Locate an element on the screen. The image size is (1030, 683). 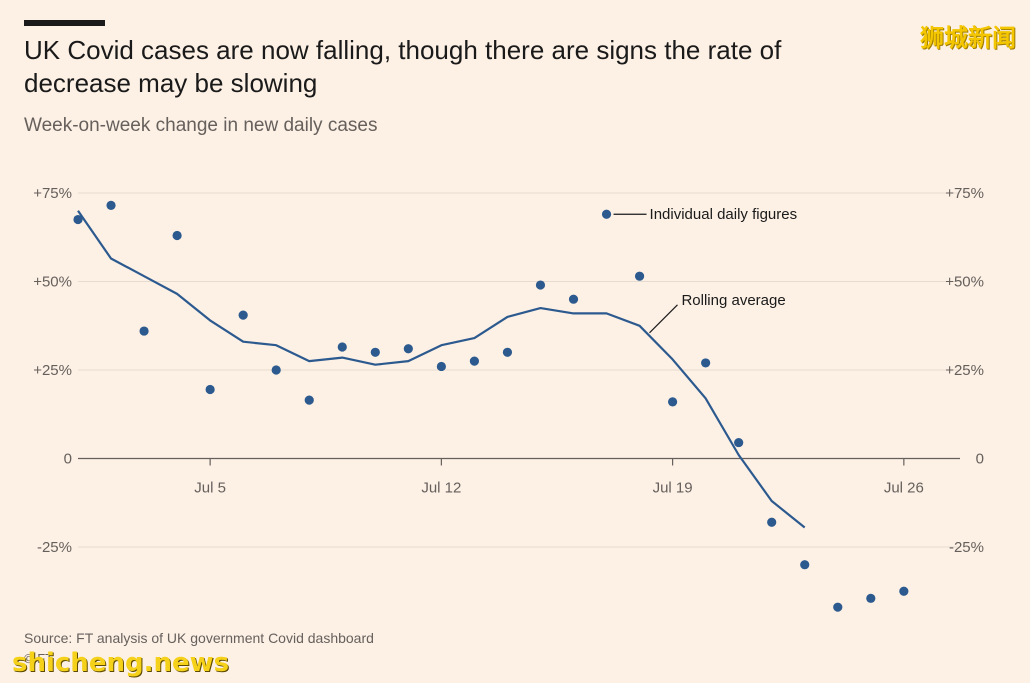
legend-label-rolling: Rolling average is located at coordinates (733, 300).